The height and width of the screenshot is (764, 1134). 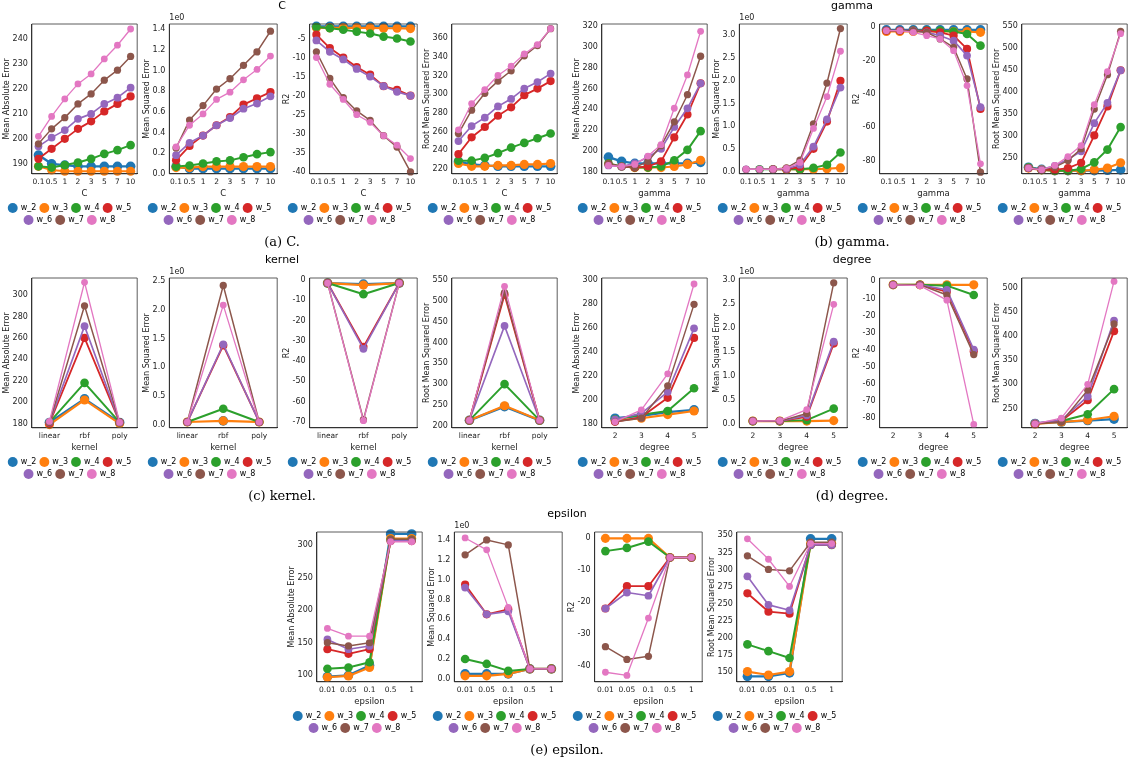 I want to click on y-tick-label: 500, so click(x=1010, y=287).